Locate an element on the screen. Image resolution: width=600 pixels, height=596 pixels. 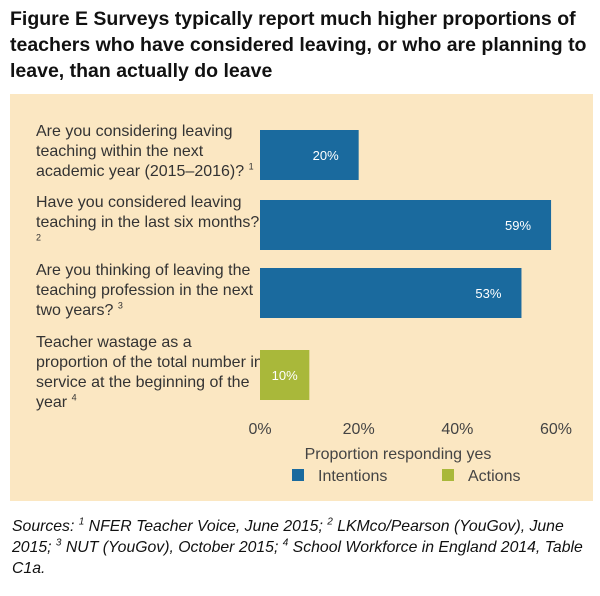
source-text: NUT (YouGov), October 2015; is located at coordinates (172, 547).